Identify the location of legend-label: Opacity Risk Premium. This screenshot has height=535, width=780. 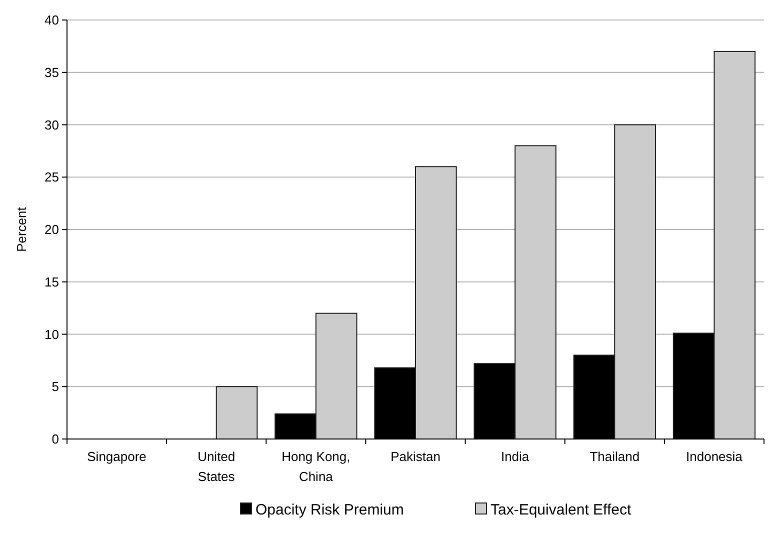
(330, 509).